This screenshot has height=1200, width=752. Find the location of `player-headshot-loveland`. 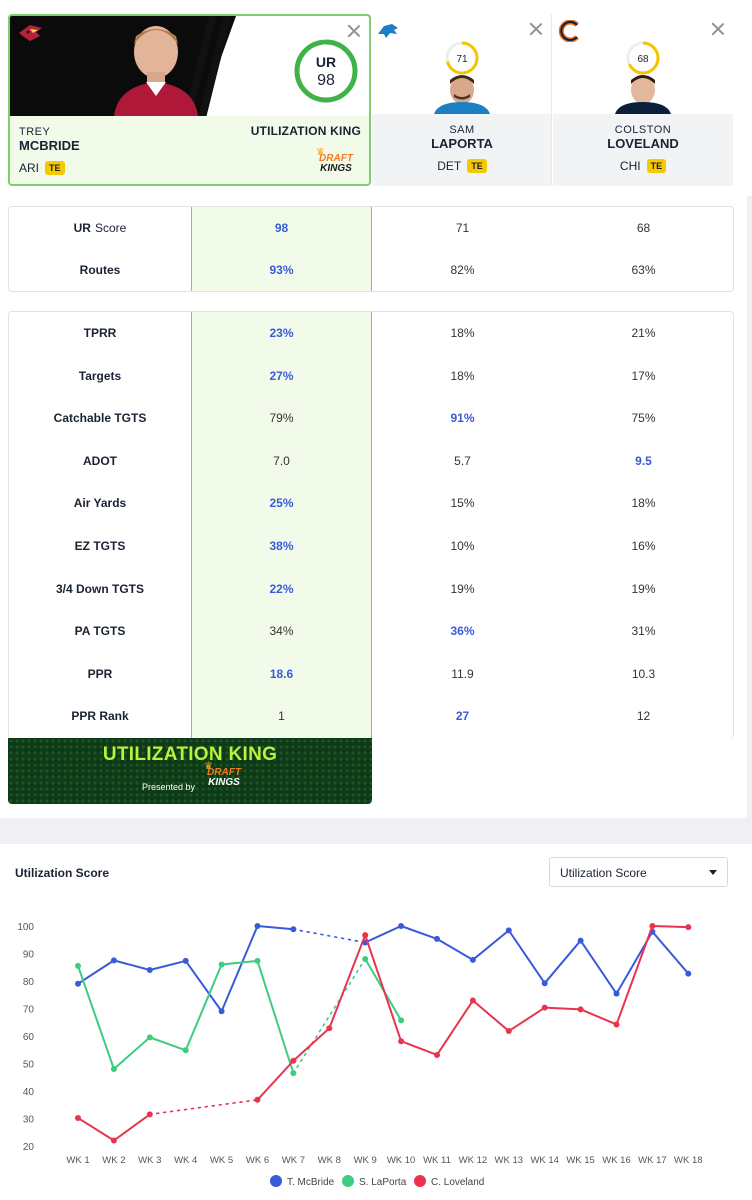

player-headshot-loveland is located at coordinates (643, 94).